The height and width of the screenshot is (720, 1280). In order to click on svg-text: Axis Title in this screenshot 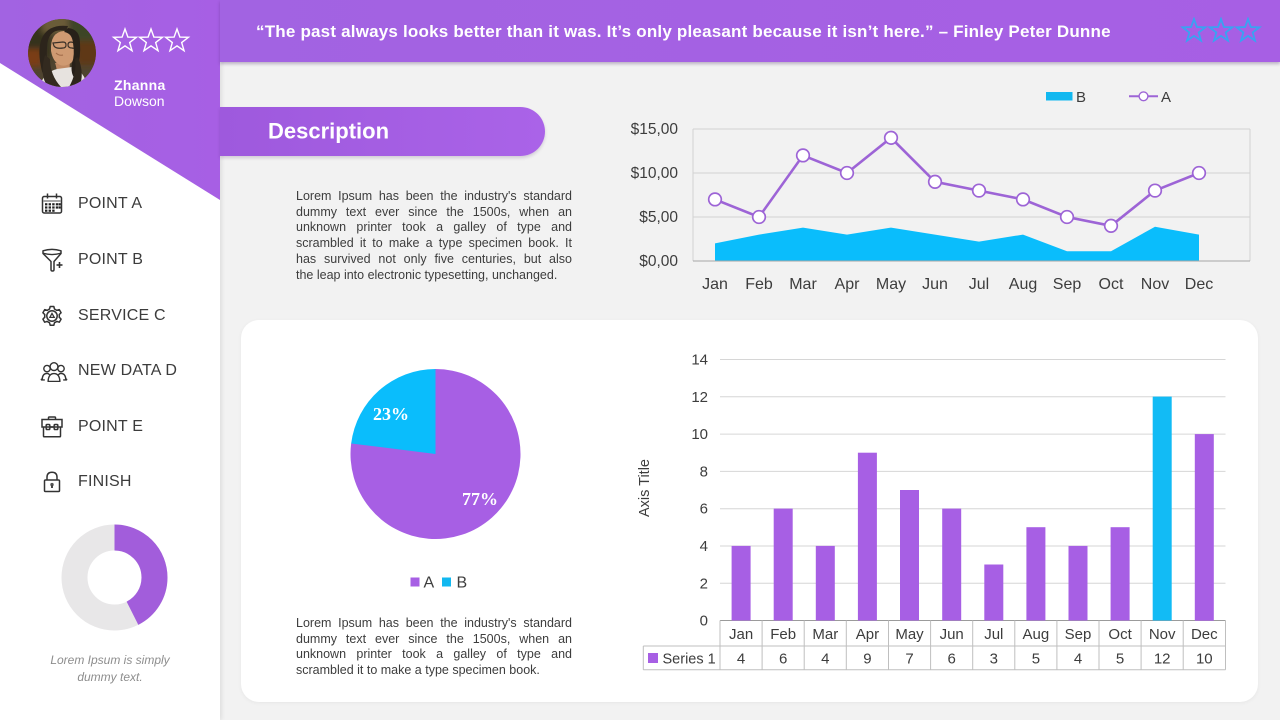, I will do `click(645, 488)`.